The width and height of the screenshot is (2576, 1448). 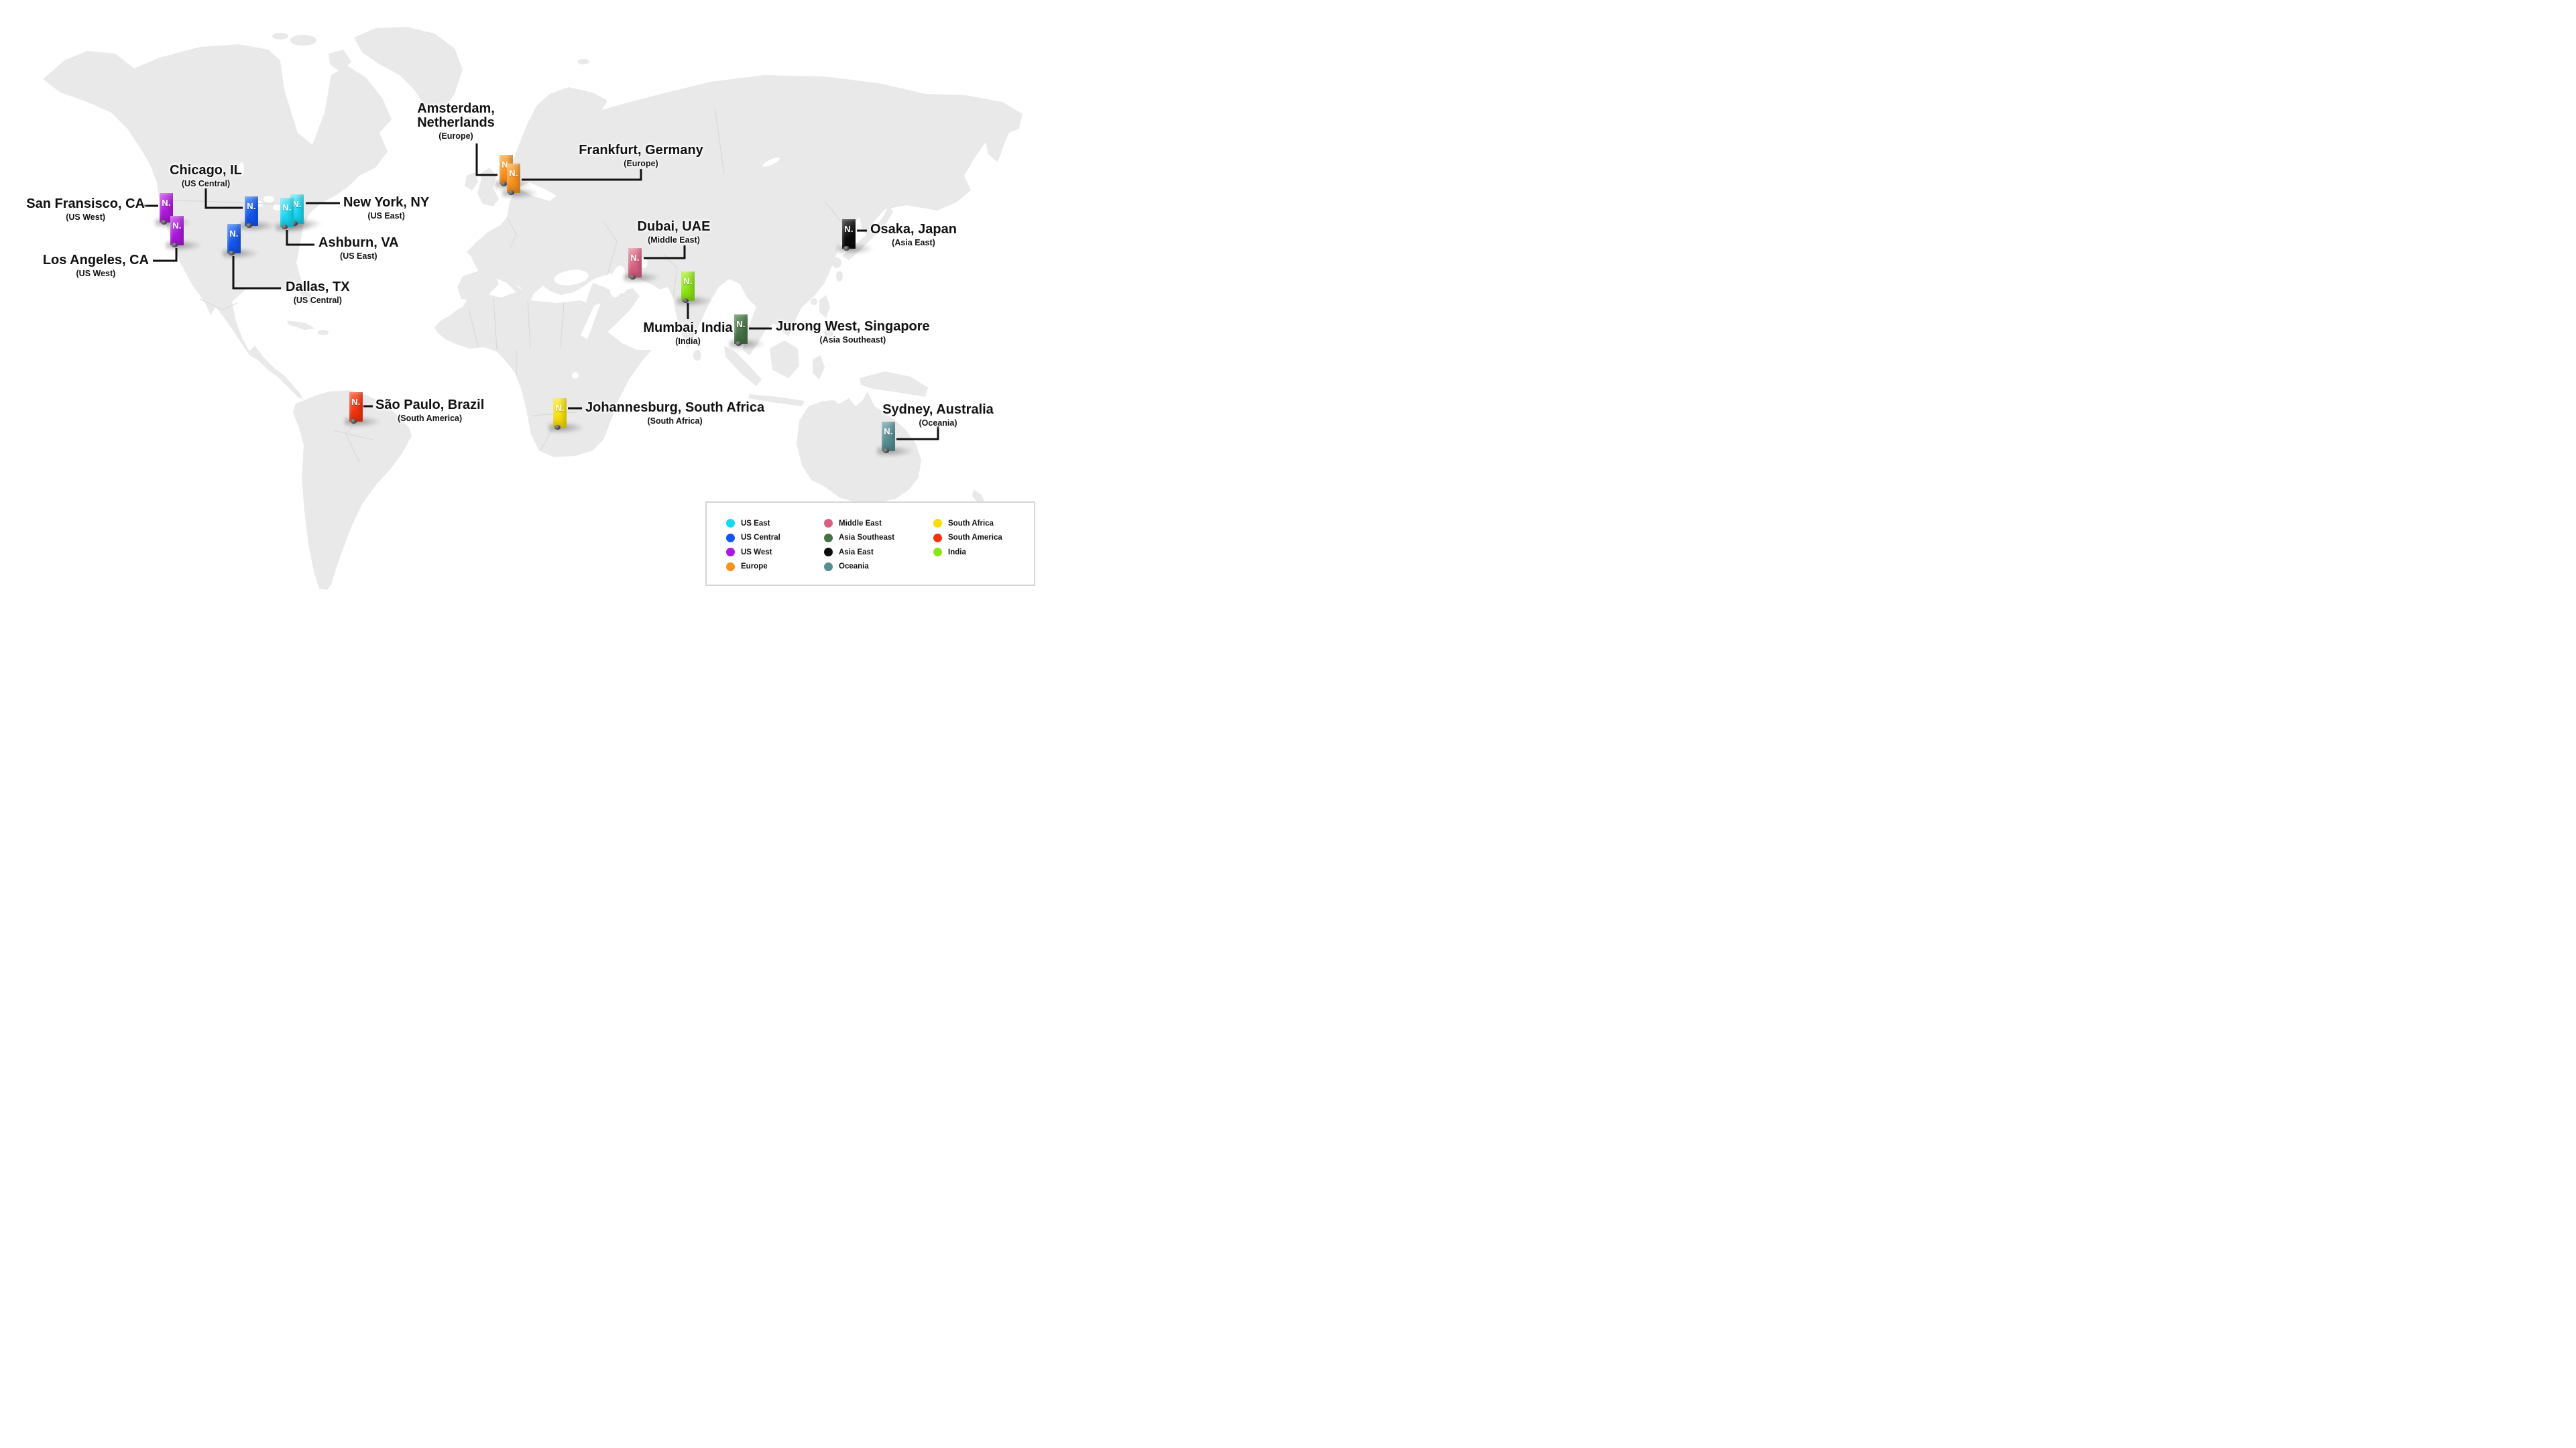 What do you see at coordinates (775, 566) in the screenshot?
I see `legend-item-europe: Europe` at bounding box center [775, 566].